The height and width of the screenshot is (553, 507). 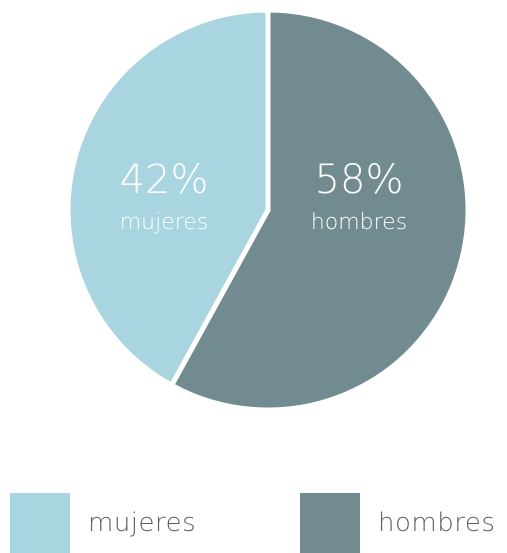 What do you see at coordinates (359, 222) in the screenshot?
I see `slice-category-label-hombres: hombres` at bounding box center [359, 222].